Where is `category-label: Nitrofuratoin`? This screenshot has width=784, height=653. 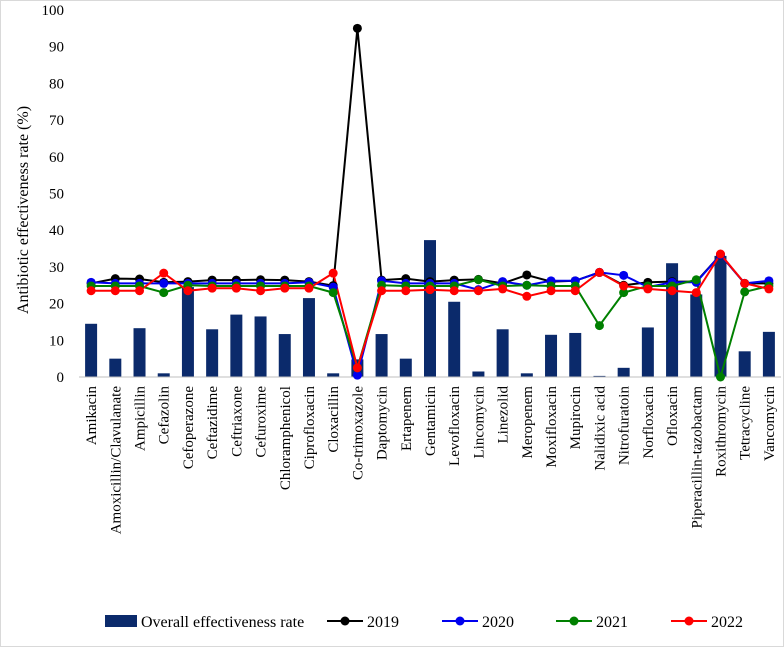
category-label: Nitrofuratoin is located at coordinates (625, 426).